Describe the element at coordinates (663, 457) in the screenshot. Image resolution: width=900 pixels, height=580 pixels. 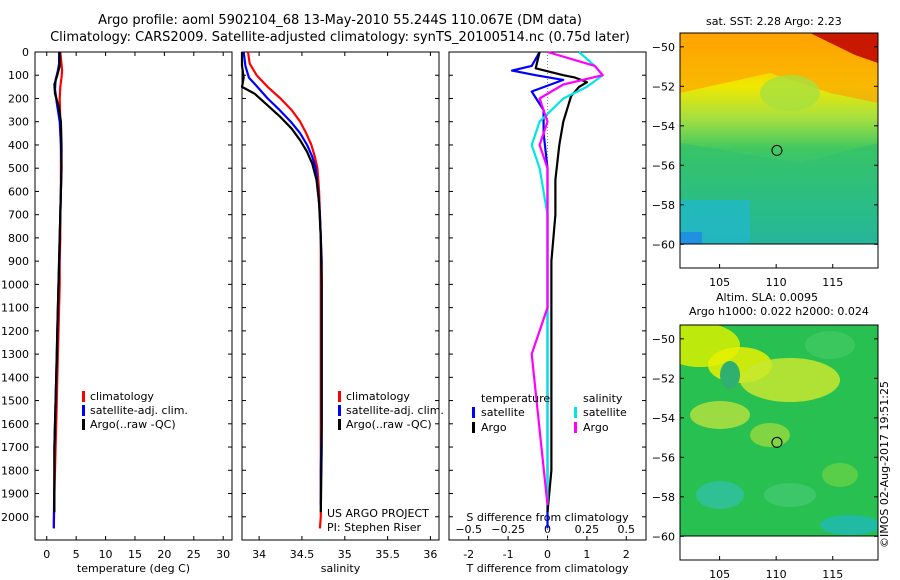
I see `sla_map-ytick-label: −56` at that location.